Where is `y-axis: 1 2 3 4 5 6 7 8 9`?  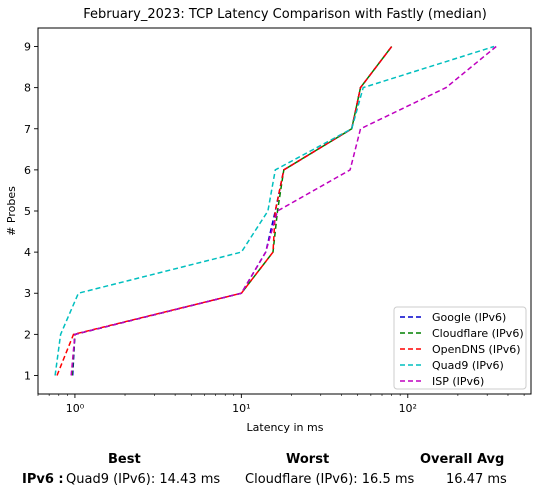 y-axis: 1 2 3 4 5 6 7 8 9 is located at coordinates (31, 211).